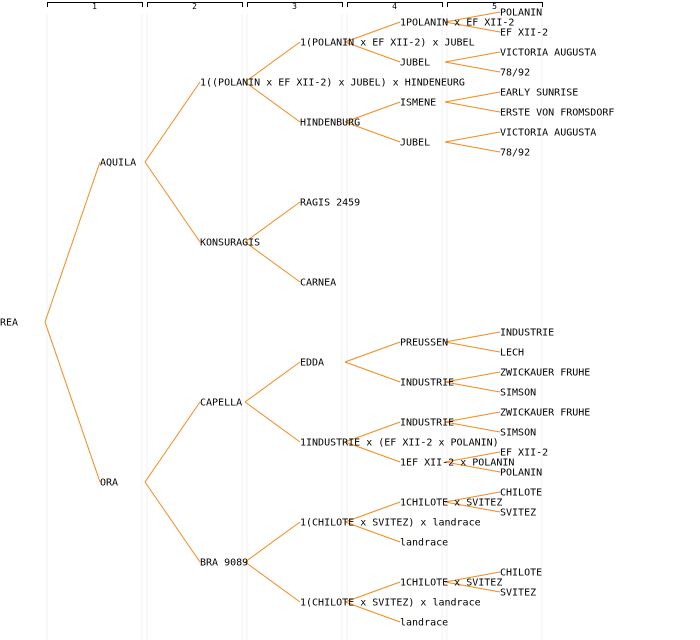  Describe the element at coordinates (399, 443) in the screenshot. I see `gen-3-node-label: 1INDUSTRIE x (EF XII-2 x POLANIN)` at that location.